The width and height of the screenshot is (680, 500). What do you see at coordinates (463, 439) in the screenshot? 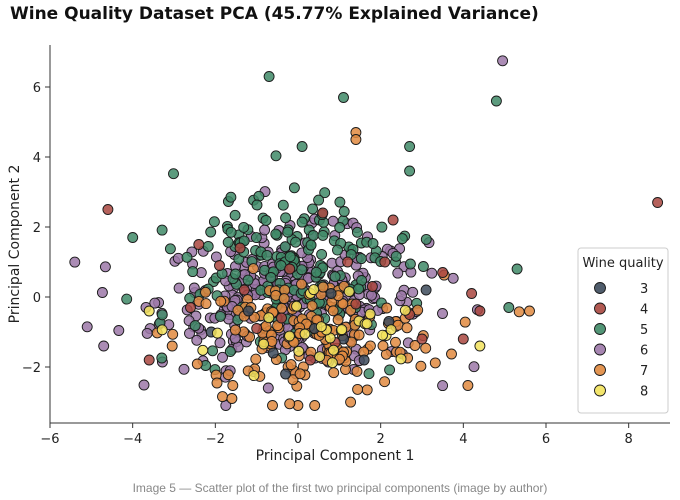
I see `x-tick-label: 4` at bounding box center [463, 439].